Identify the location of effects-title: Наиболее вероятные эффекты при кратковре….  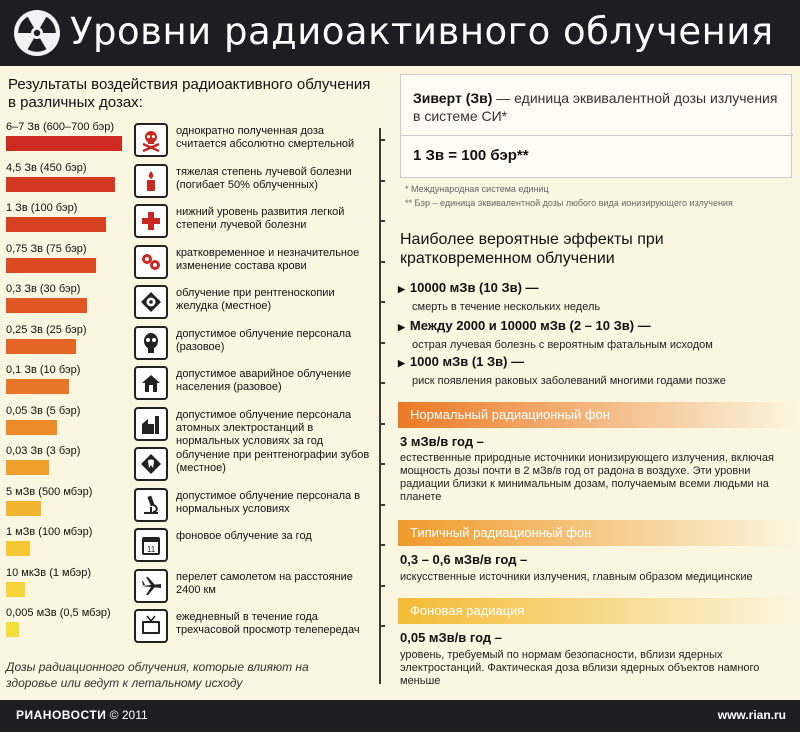
(532, 249).